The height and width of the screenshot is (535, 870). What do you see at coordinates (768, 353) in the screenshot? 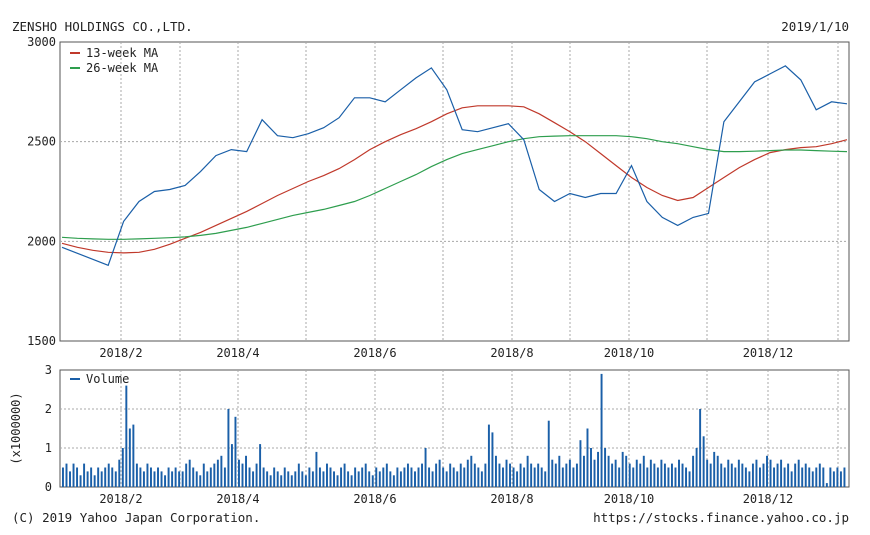
I see `price-x-tick-5: 2018/12` at bounding box center [768, 353].